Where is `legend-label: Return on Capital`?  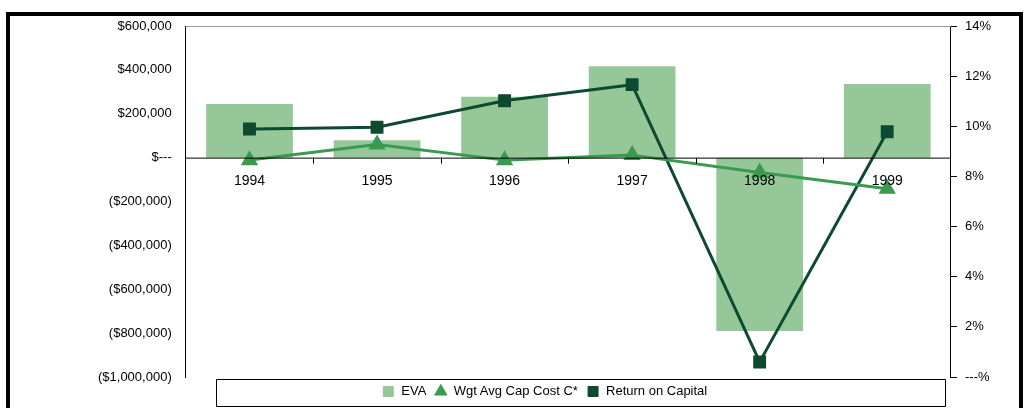
legend-label: Return on Capital is located at coordinates (657, 391).